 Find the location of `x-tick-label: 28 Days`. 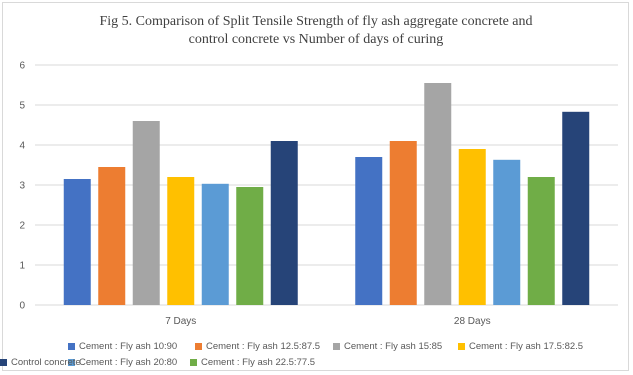

x-tick-label: 28 Days is located at coordinates (472, 321).